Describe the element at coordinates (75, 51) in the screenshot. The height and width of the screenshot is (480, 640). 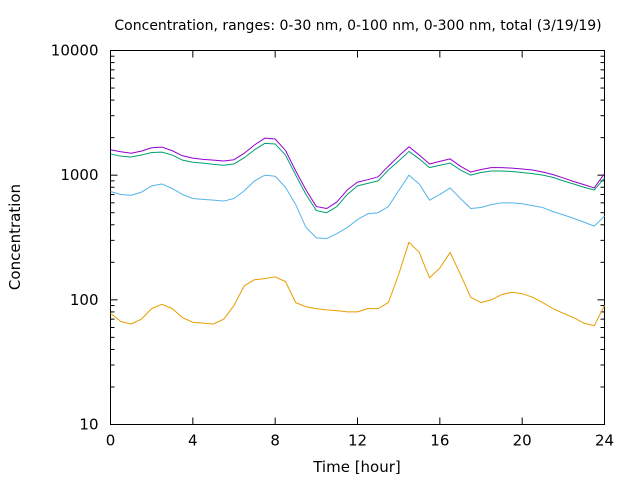
I see `y-tick-label: 10000` at that location.